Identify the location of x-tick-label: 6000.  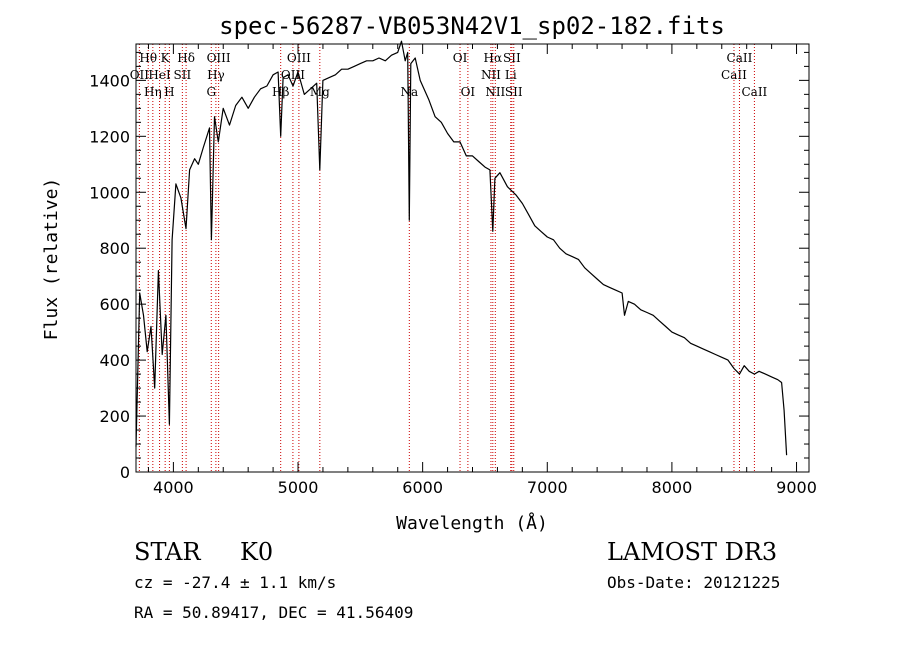
(422, 487).